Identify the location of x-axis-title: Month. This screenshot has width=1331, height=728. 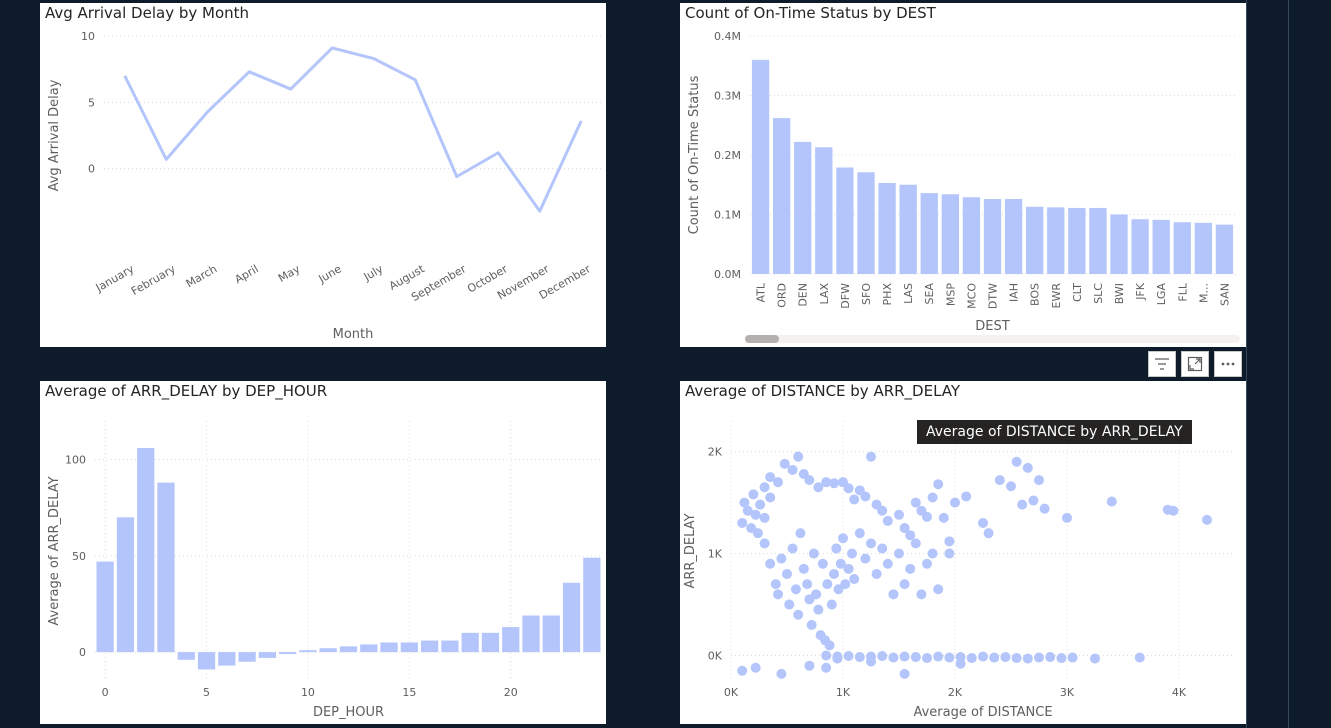
(353, 334).